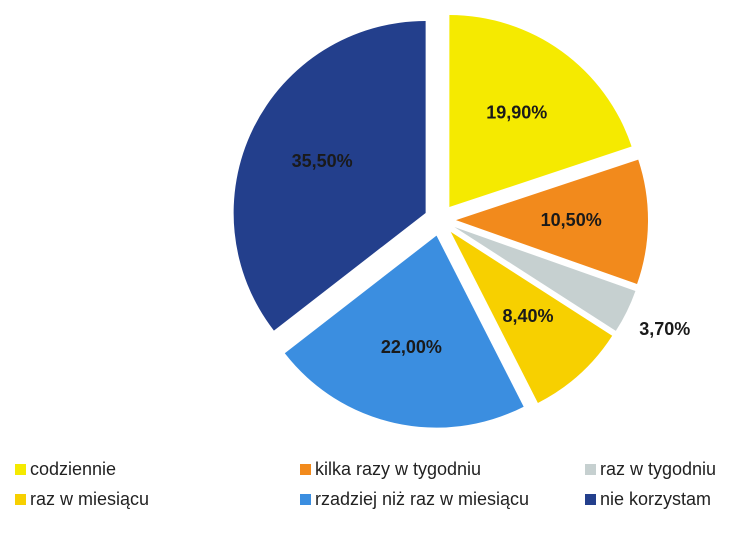 The width and height of the screenshot is (749, 533). I want to click on data-label: 10,50%, so click(571, 220).